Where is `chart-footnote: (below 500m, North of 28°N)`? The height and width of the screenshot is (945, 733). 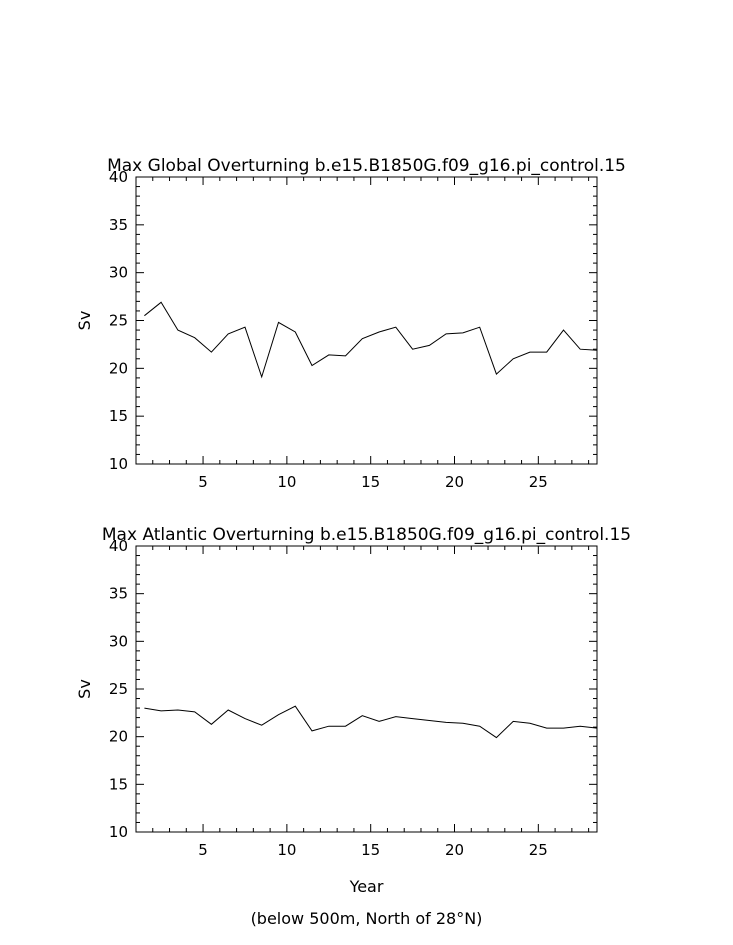
chart-footnote: (below 500m, North of 28°N) is located at coordinates (367, 918).